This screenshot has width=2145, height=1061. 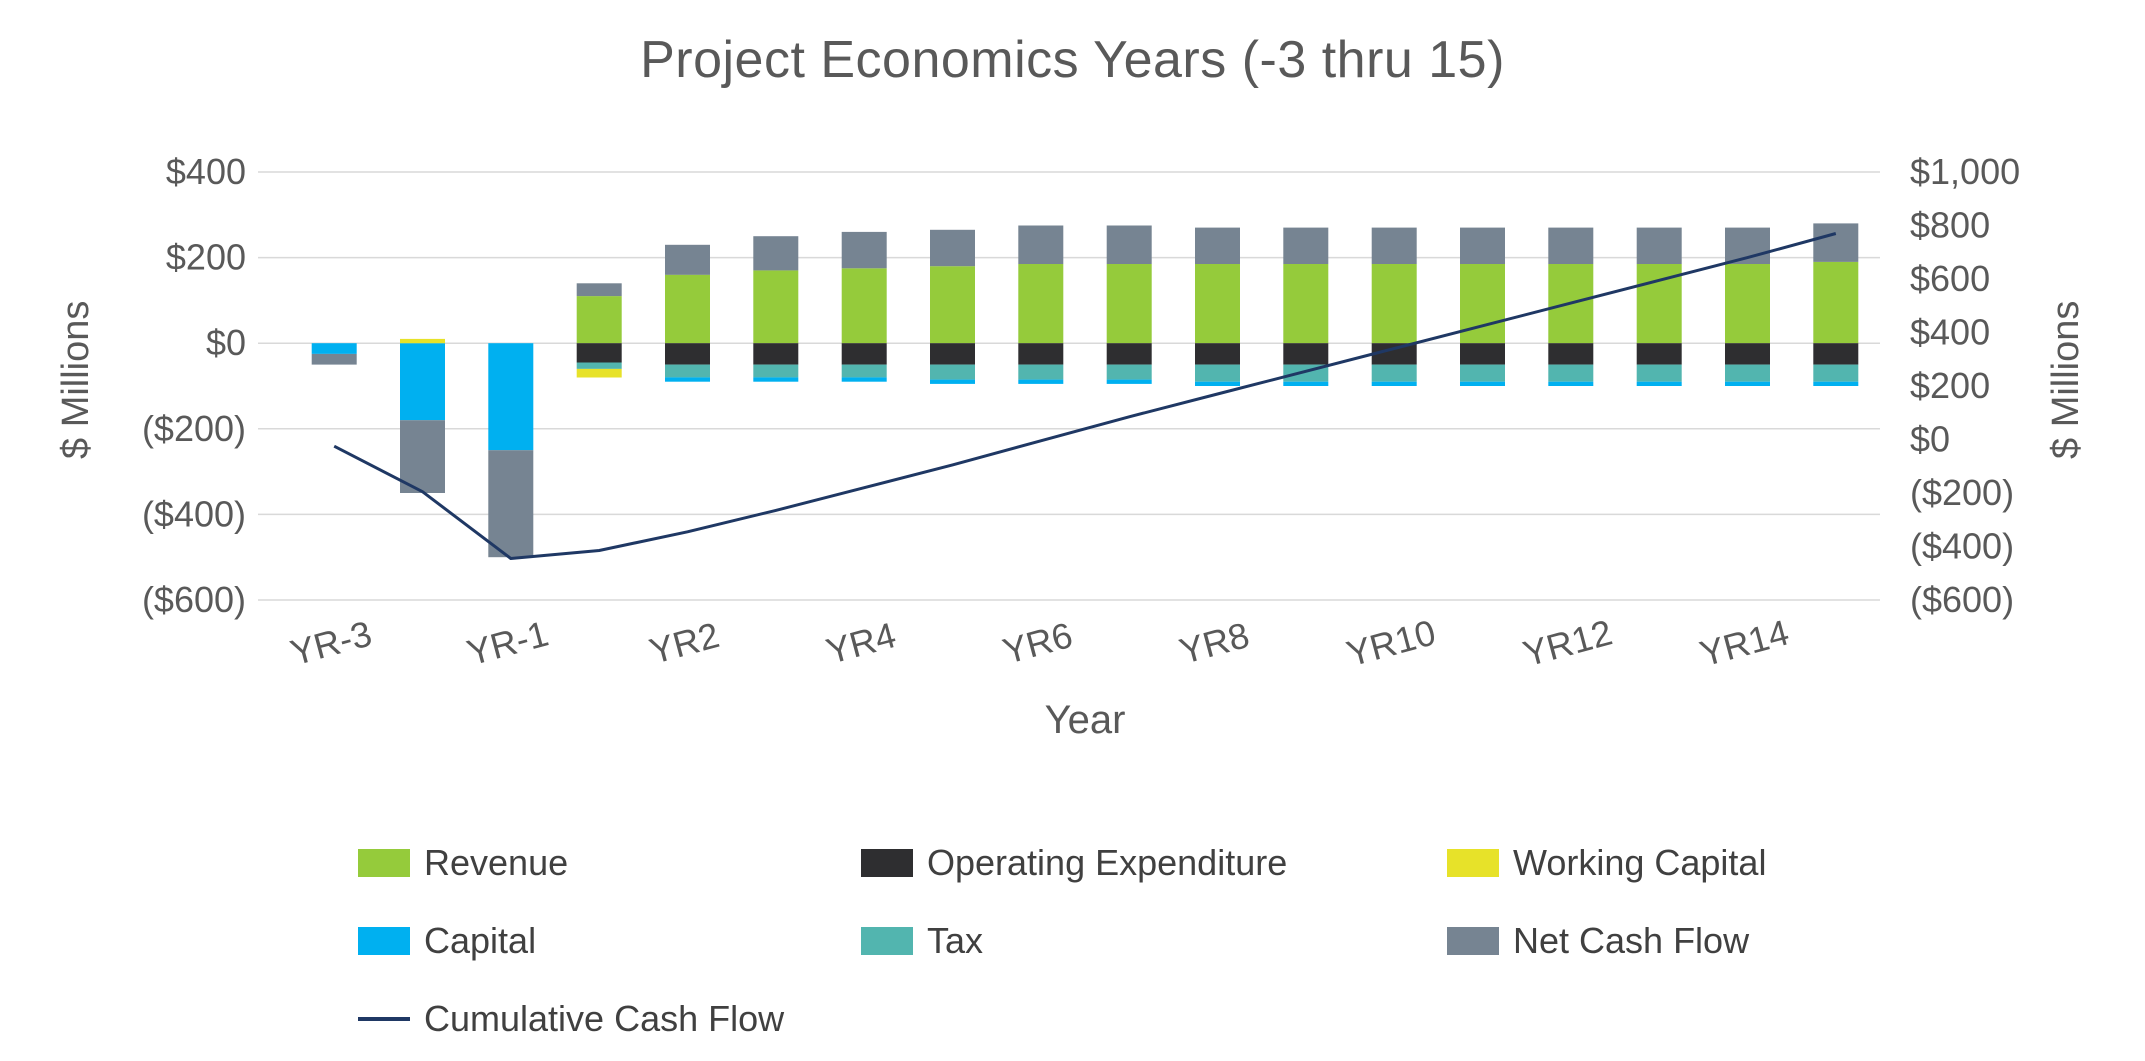 I want to click on svg-text: YR6, so click(x=1037, y=643).